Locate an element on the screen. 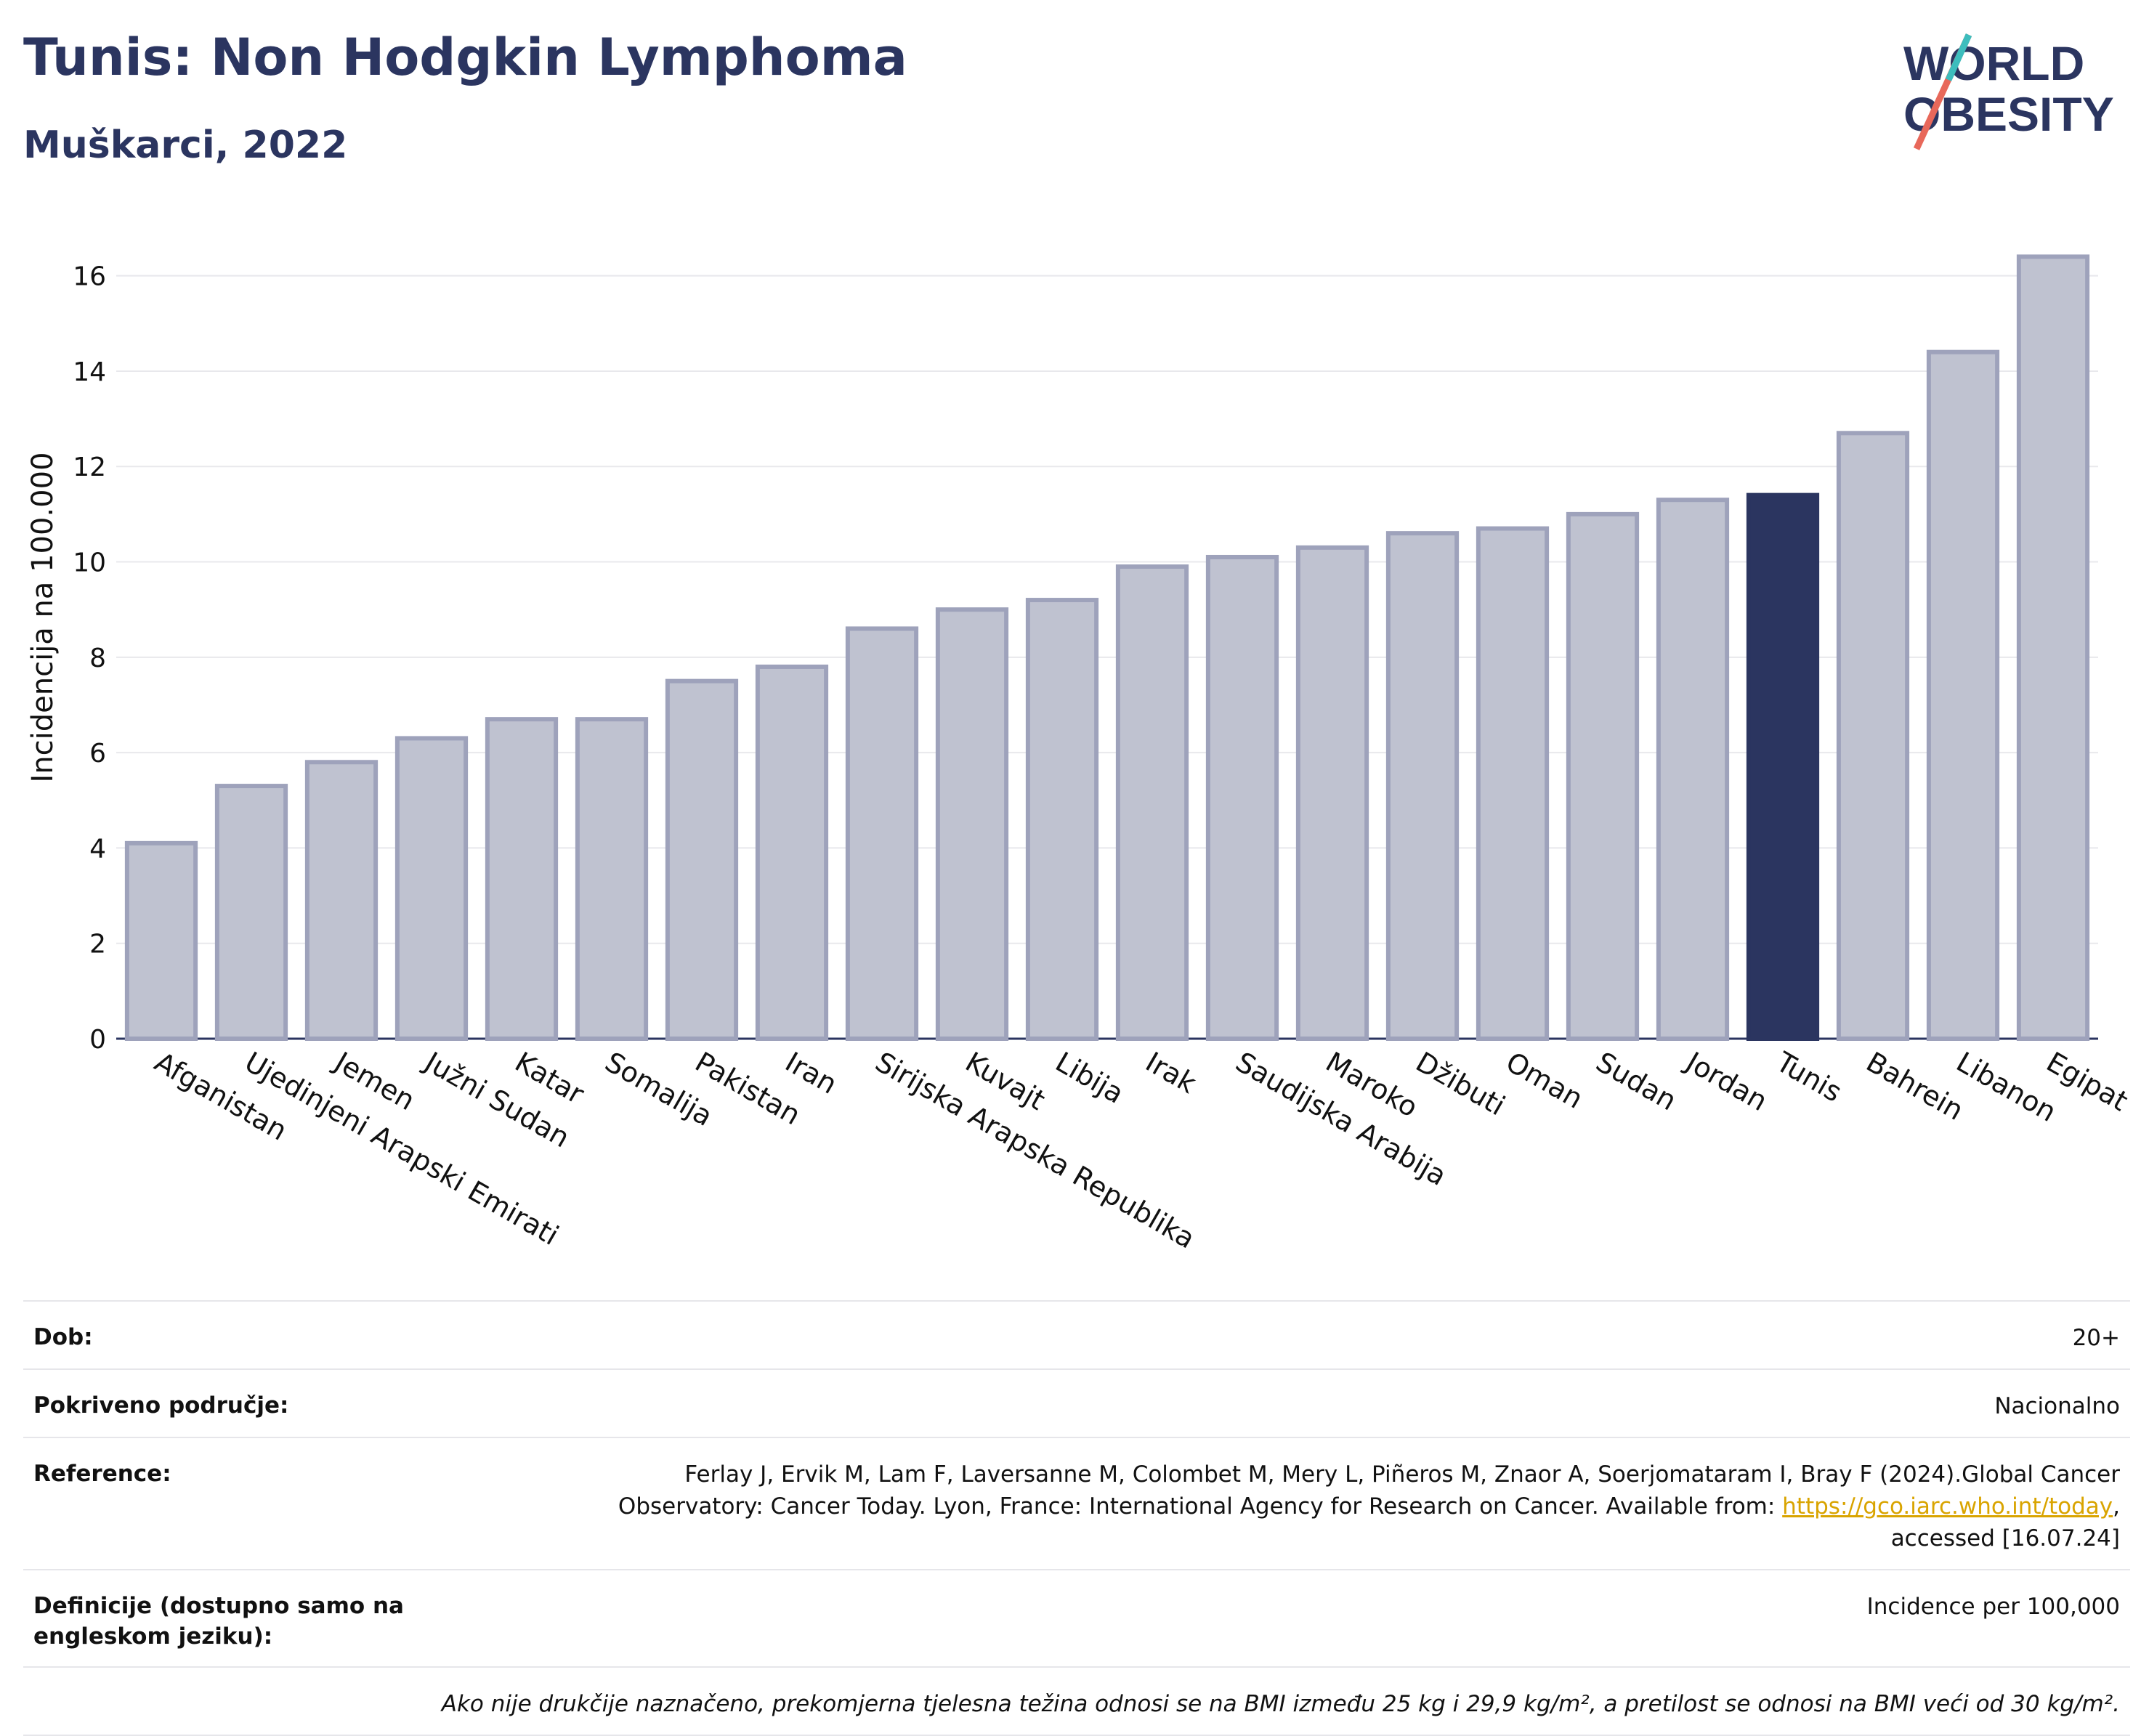 This screenshot has width=2149, height=1736. chart-title: Tunis: Non Hodgkin Lymphoma is located at coordinates (465, 57).